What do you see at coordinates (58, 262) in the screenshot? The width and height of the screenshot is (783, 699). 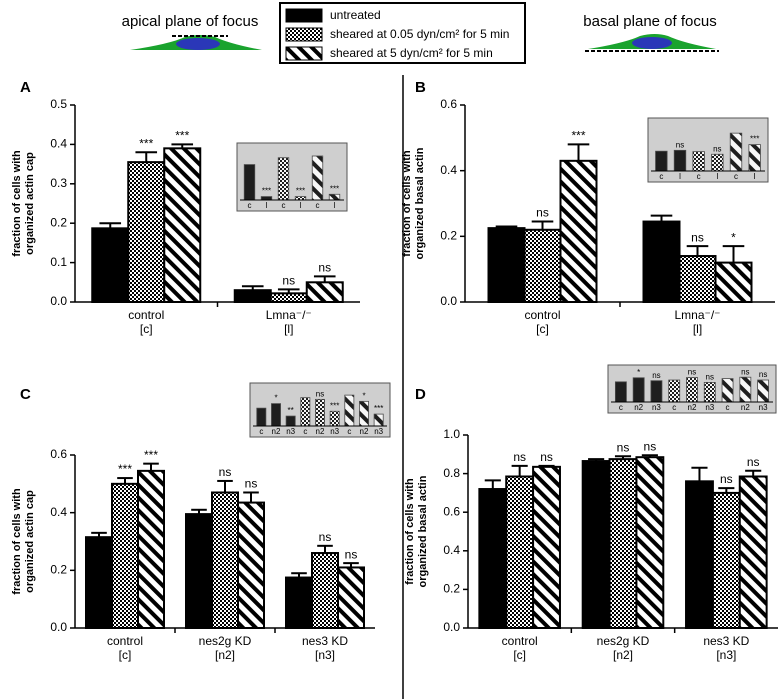 I see `y-tick-label: 0.1` at bounding box center [58, 262].